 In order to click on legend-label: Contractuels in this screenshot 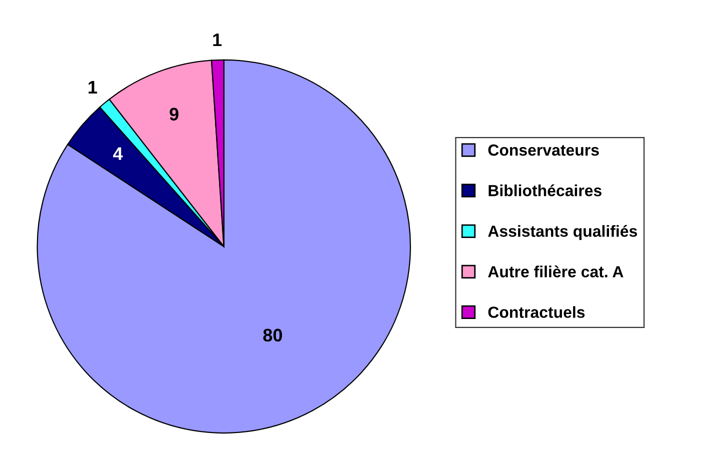, I will do `click(536, 312)`.